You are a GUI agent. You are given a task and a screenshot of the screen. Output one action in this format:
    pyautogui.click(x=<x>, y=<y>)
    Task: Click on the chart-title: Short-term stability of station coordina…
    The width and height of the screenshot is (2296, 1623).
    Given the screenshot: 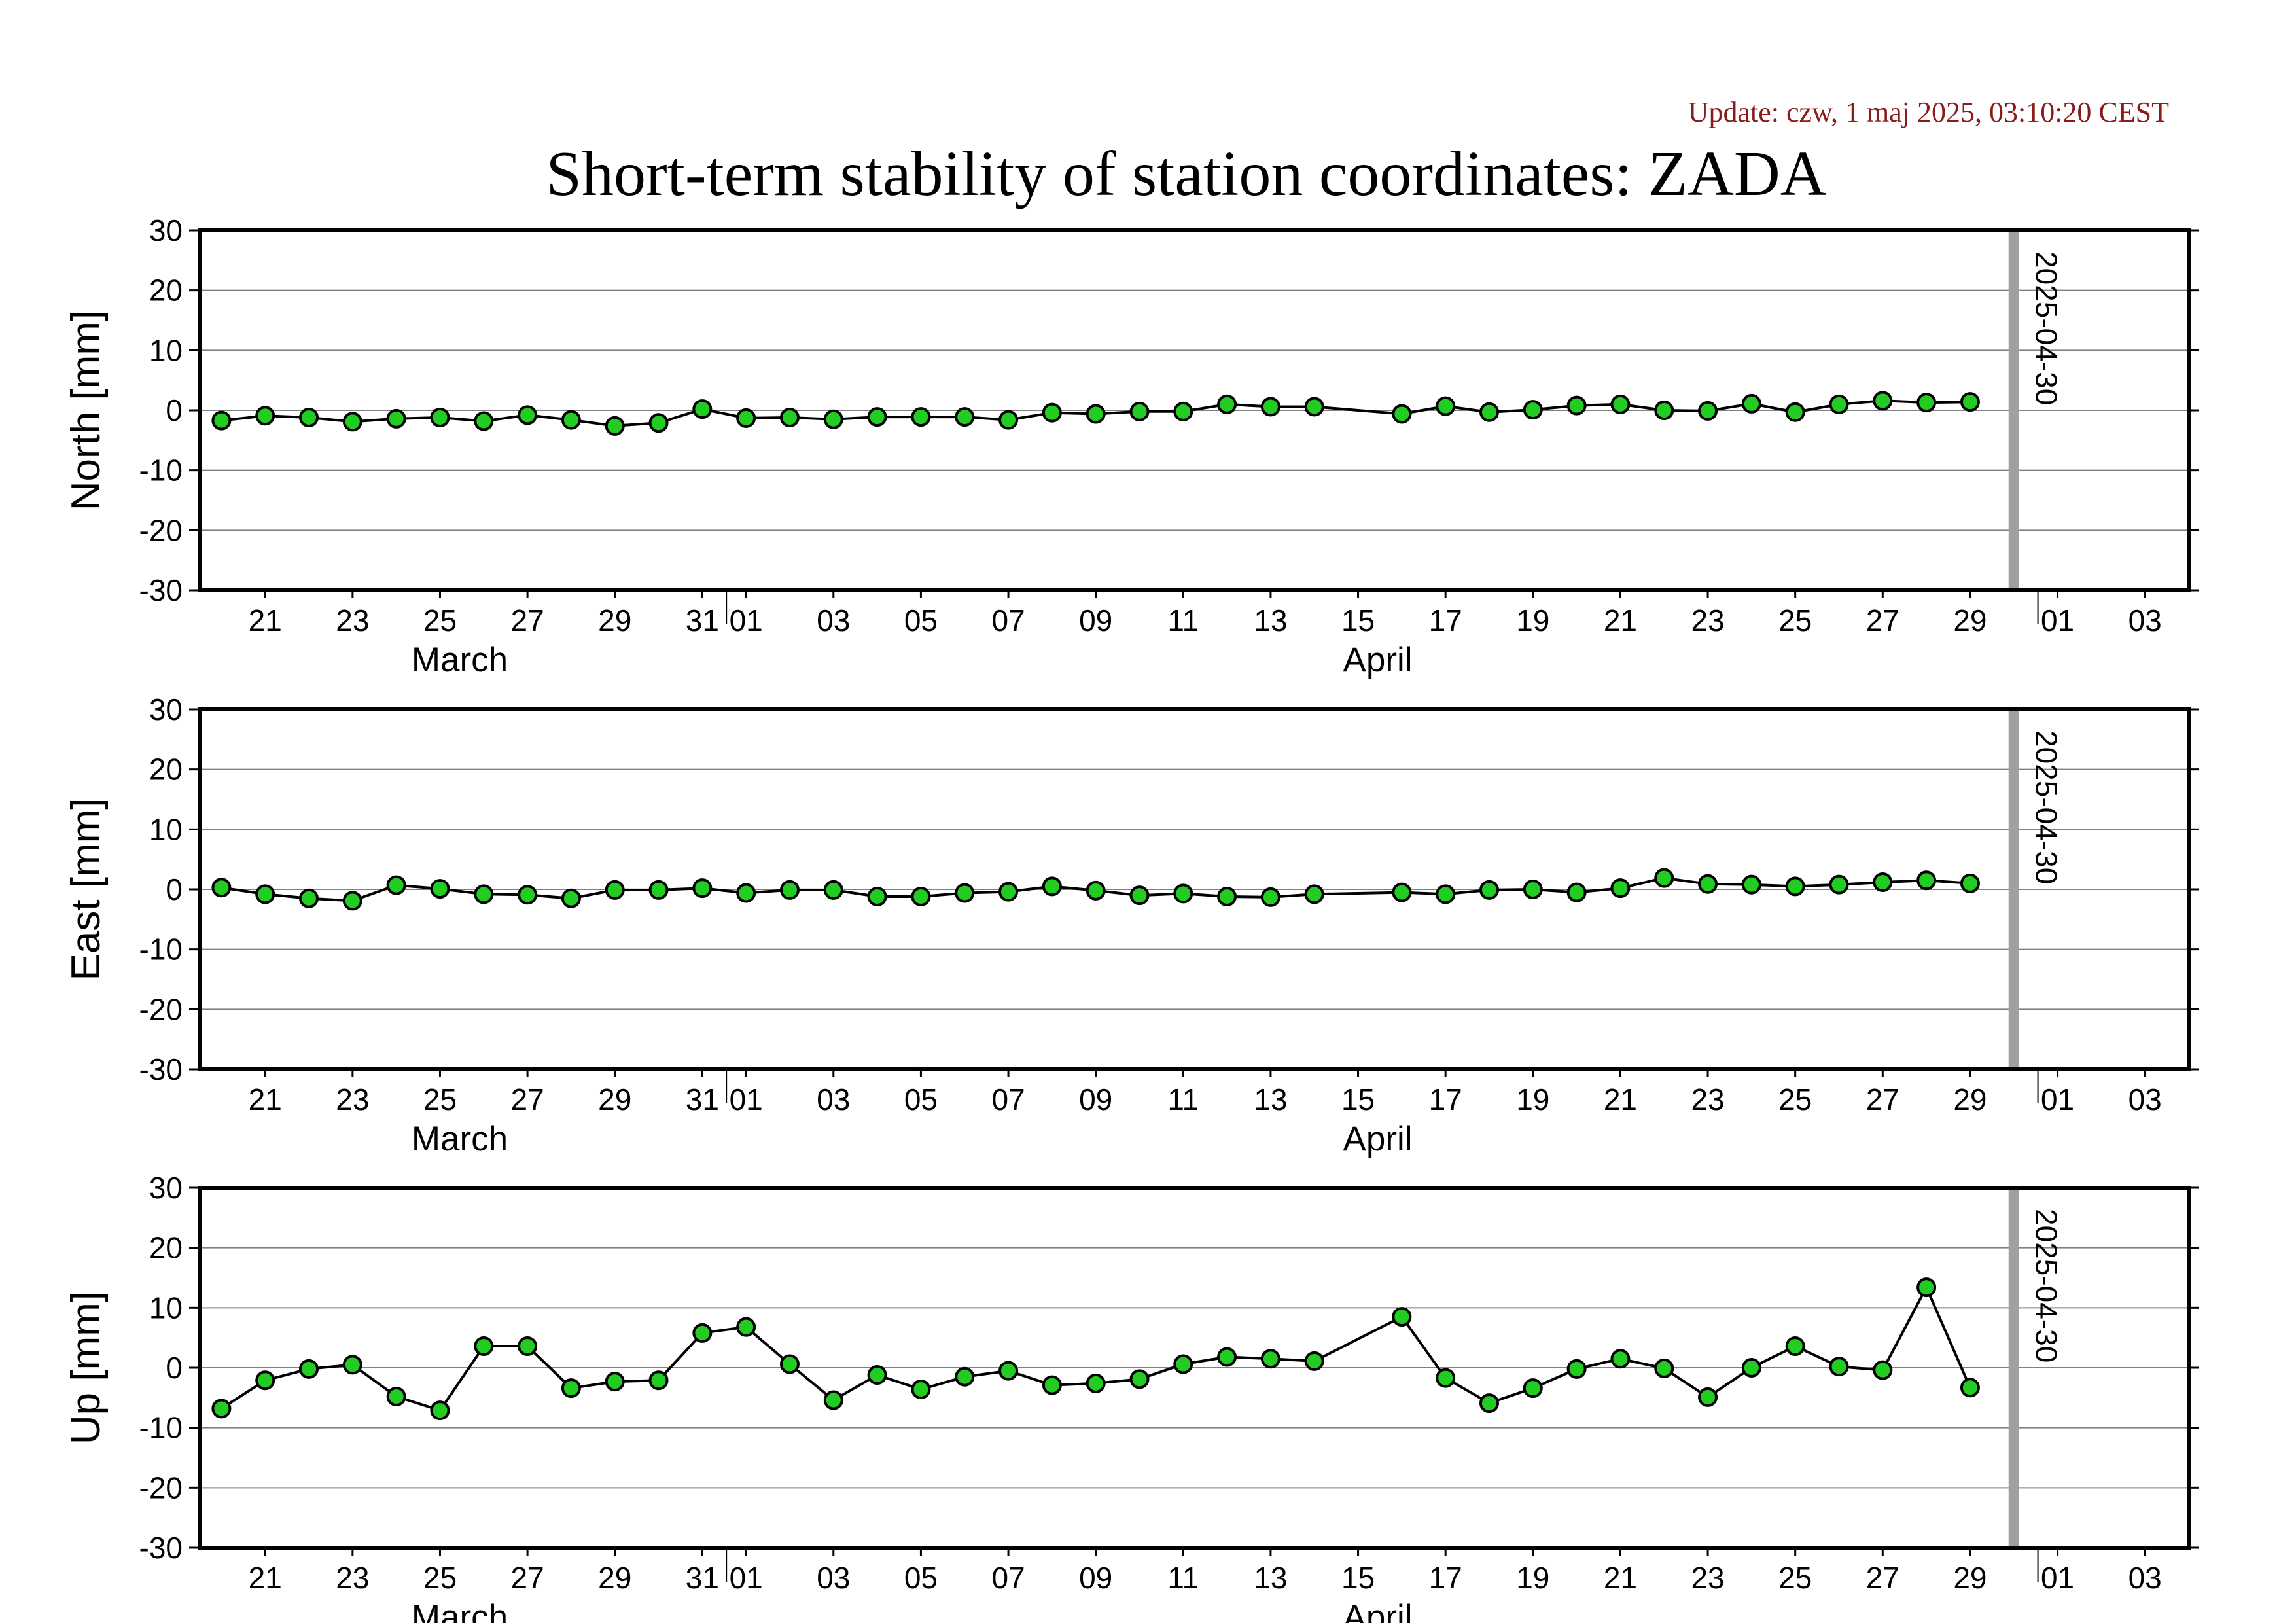 What is the action you would take?
    pyautogui.click(x=1186, y=174)
    